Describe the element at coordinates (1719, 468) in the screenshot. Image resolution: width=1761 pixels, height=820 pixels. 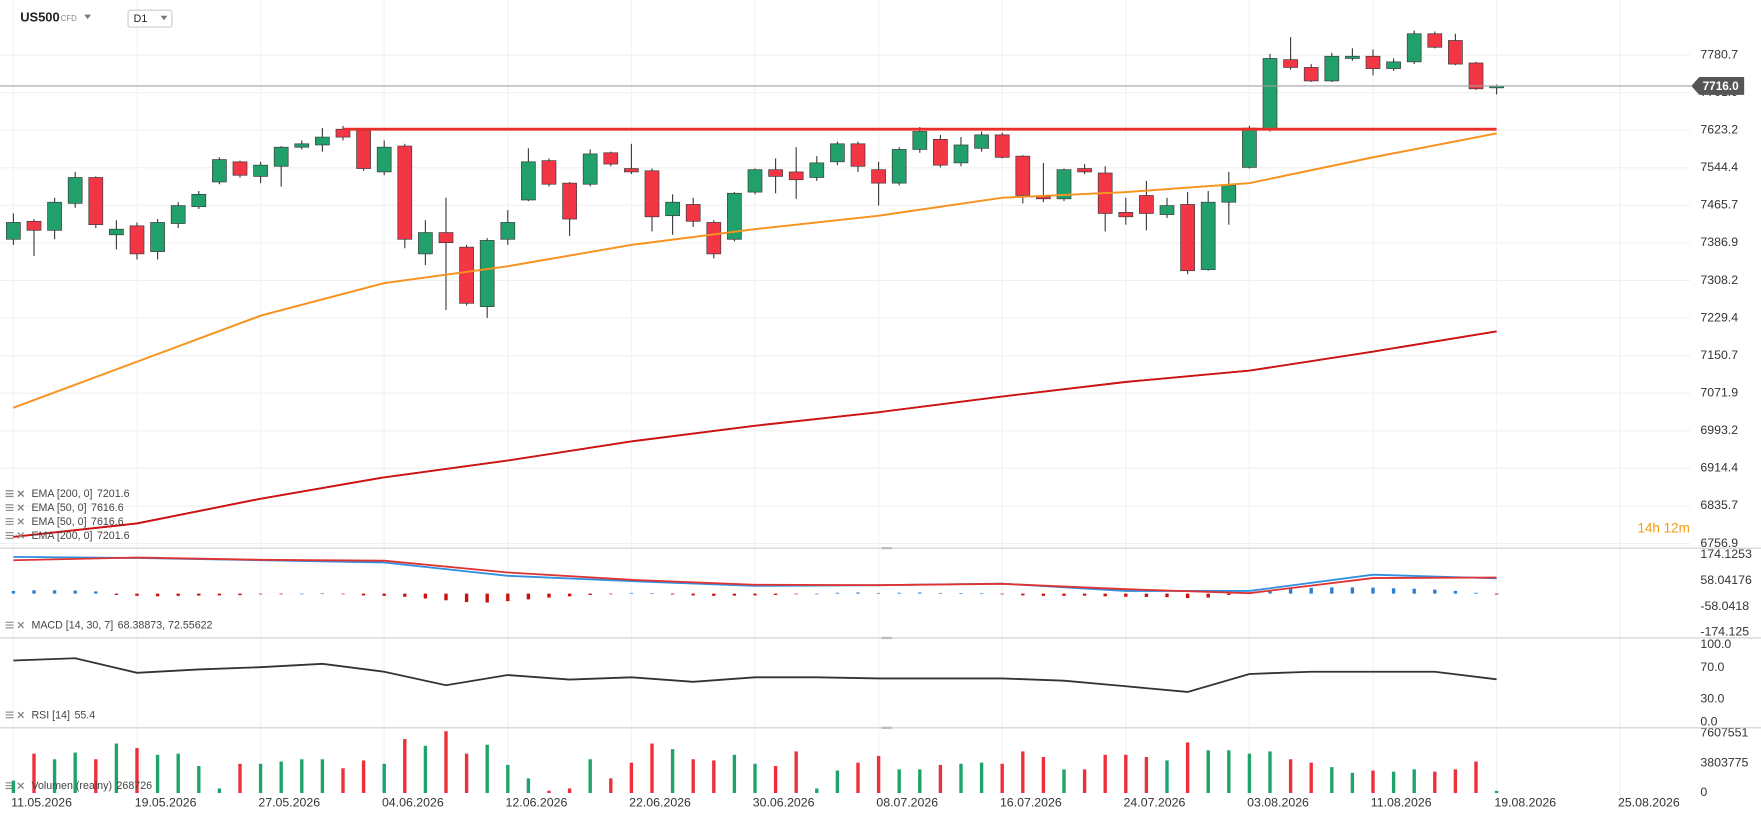
I see `y-tick-label: 6914.4` at that location.